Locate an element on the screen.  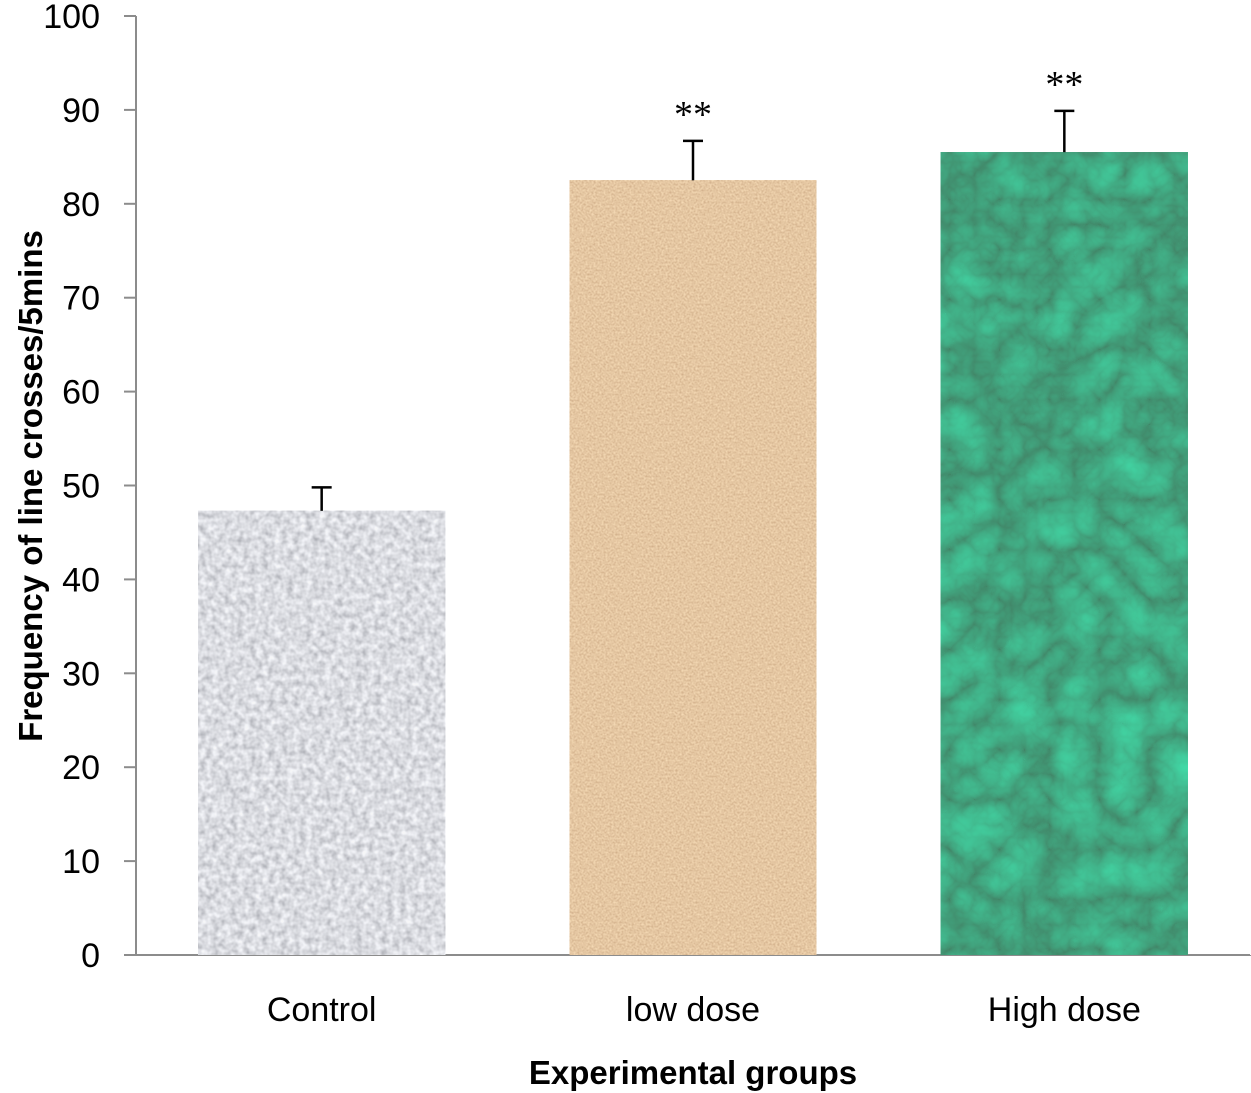
y-tick-label: 0 is located at coordinates (90, 956).